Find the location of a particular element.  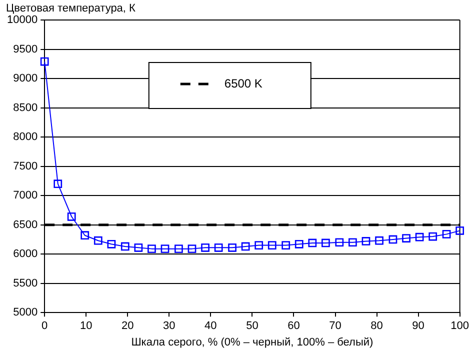

legend-label: 6500 K is located at coordinates (243, 83).